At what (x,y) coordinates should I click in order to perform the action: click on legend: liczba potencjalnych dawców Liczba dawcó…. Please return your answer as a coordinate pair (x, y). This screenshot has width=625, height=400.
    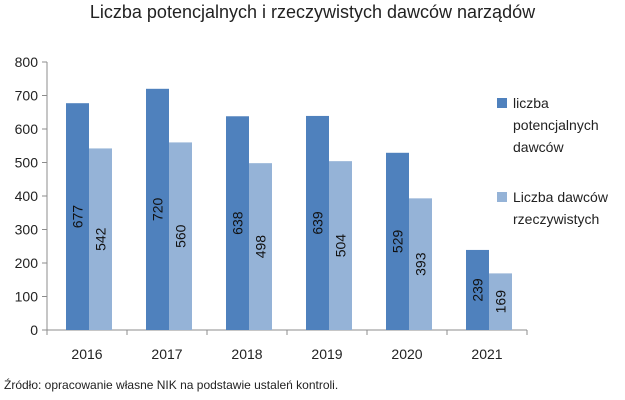
    Looking at the image, I should click on (559, 175).